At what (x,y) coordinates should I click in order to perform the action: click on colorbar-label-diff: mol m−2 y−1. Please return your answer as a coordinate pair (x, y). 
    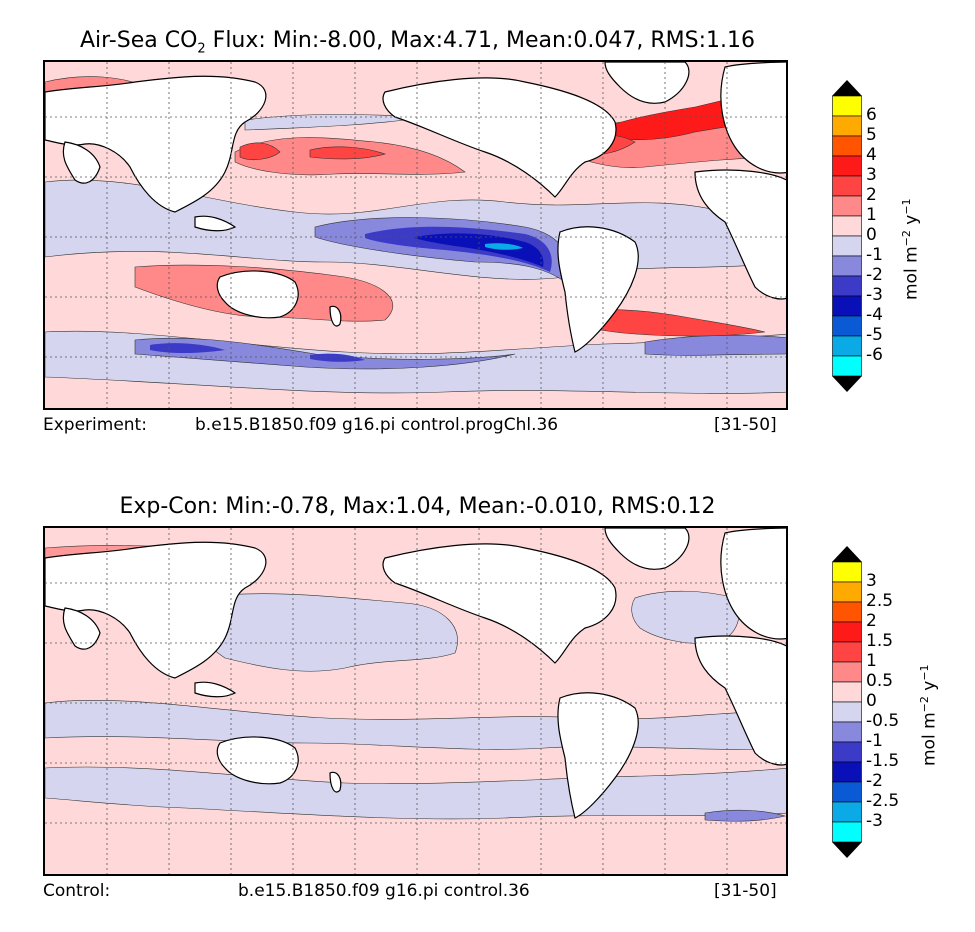
    Looking at the image, I should click on (929, 715).